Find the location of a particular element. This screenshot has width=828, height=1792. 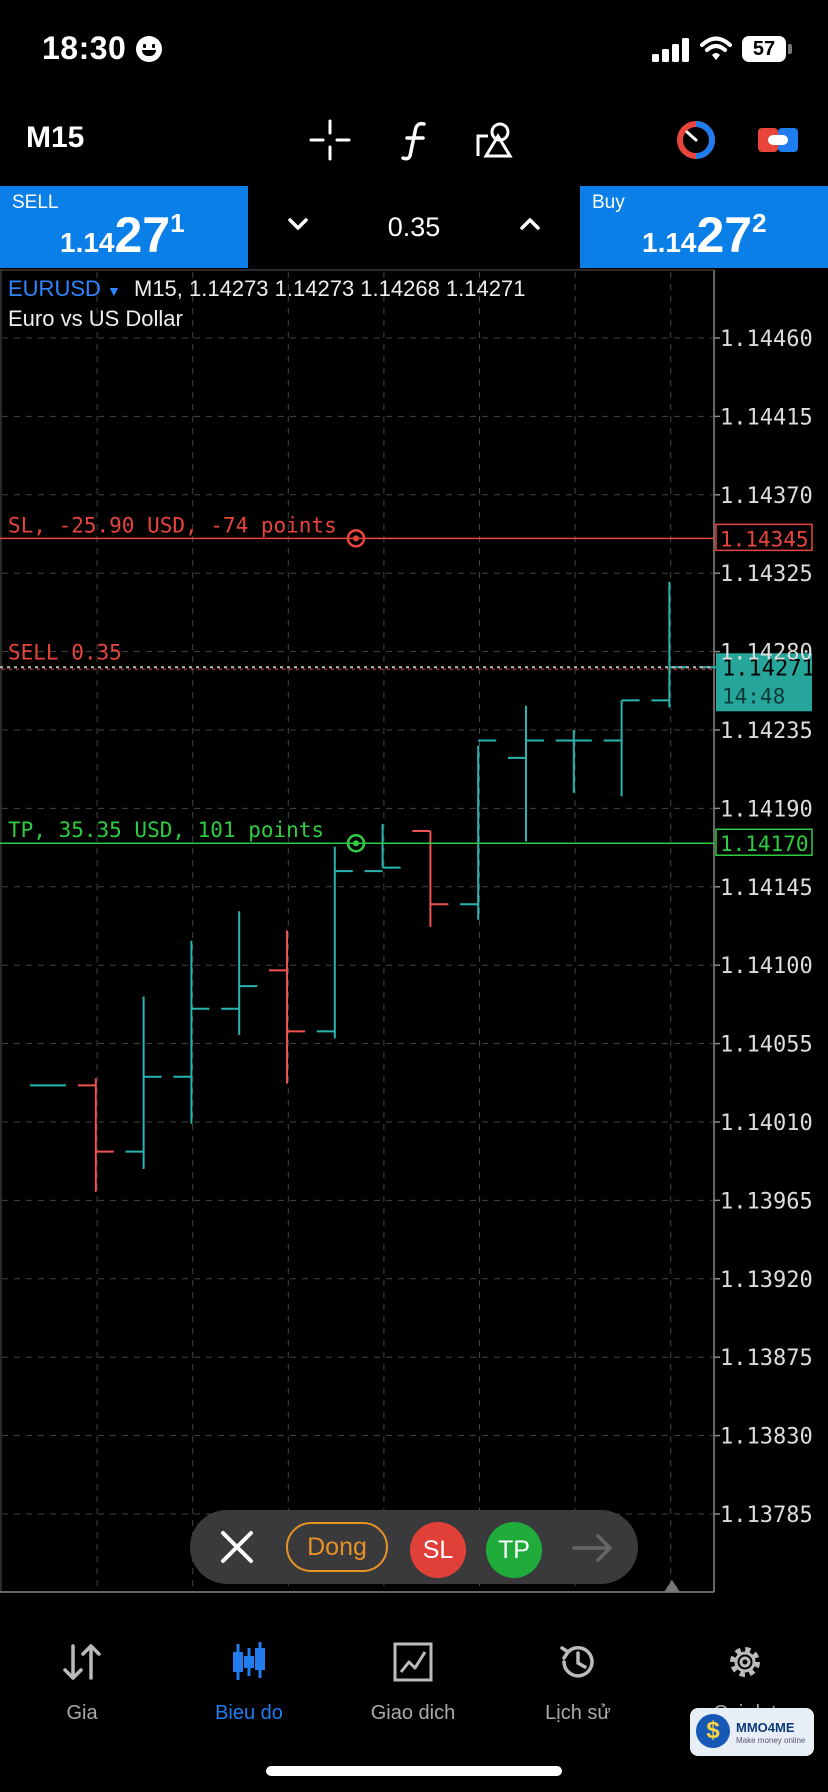

close-icon is located at coordinates (237, 1547).